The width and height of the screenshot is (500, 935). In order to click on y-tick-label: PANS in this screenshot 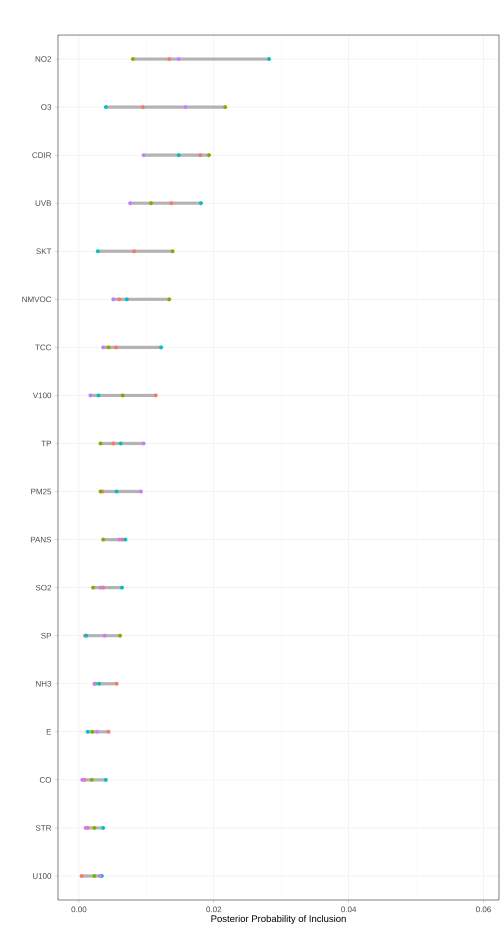, I will do `click(41, 539)`.